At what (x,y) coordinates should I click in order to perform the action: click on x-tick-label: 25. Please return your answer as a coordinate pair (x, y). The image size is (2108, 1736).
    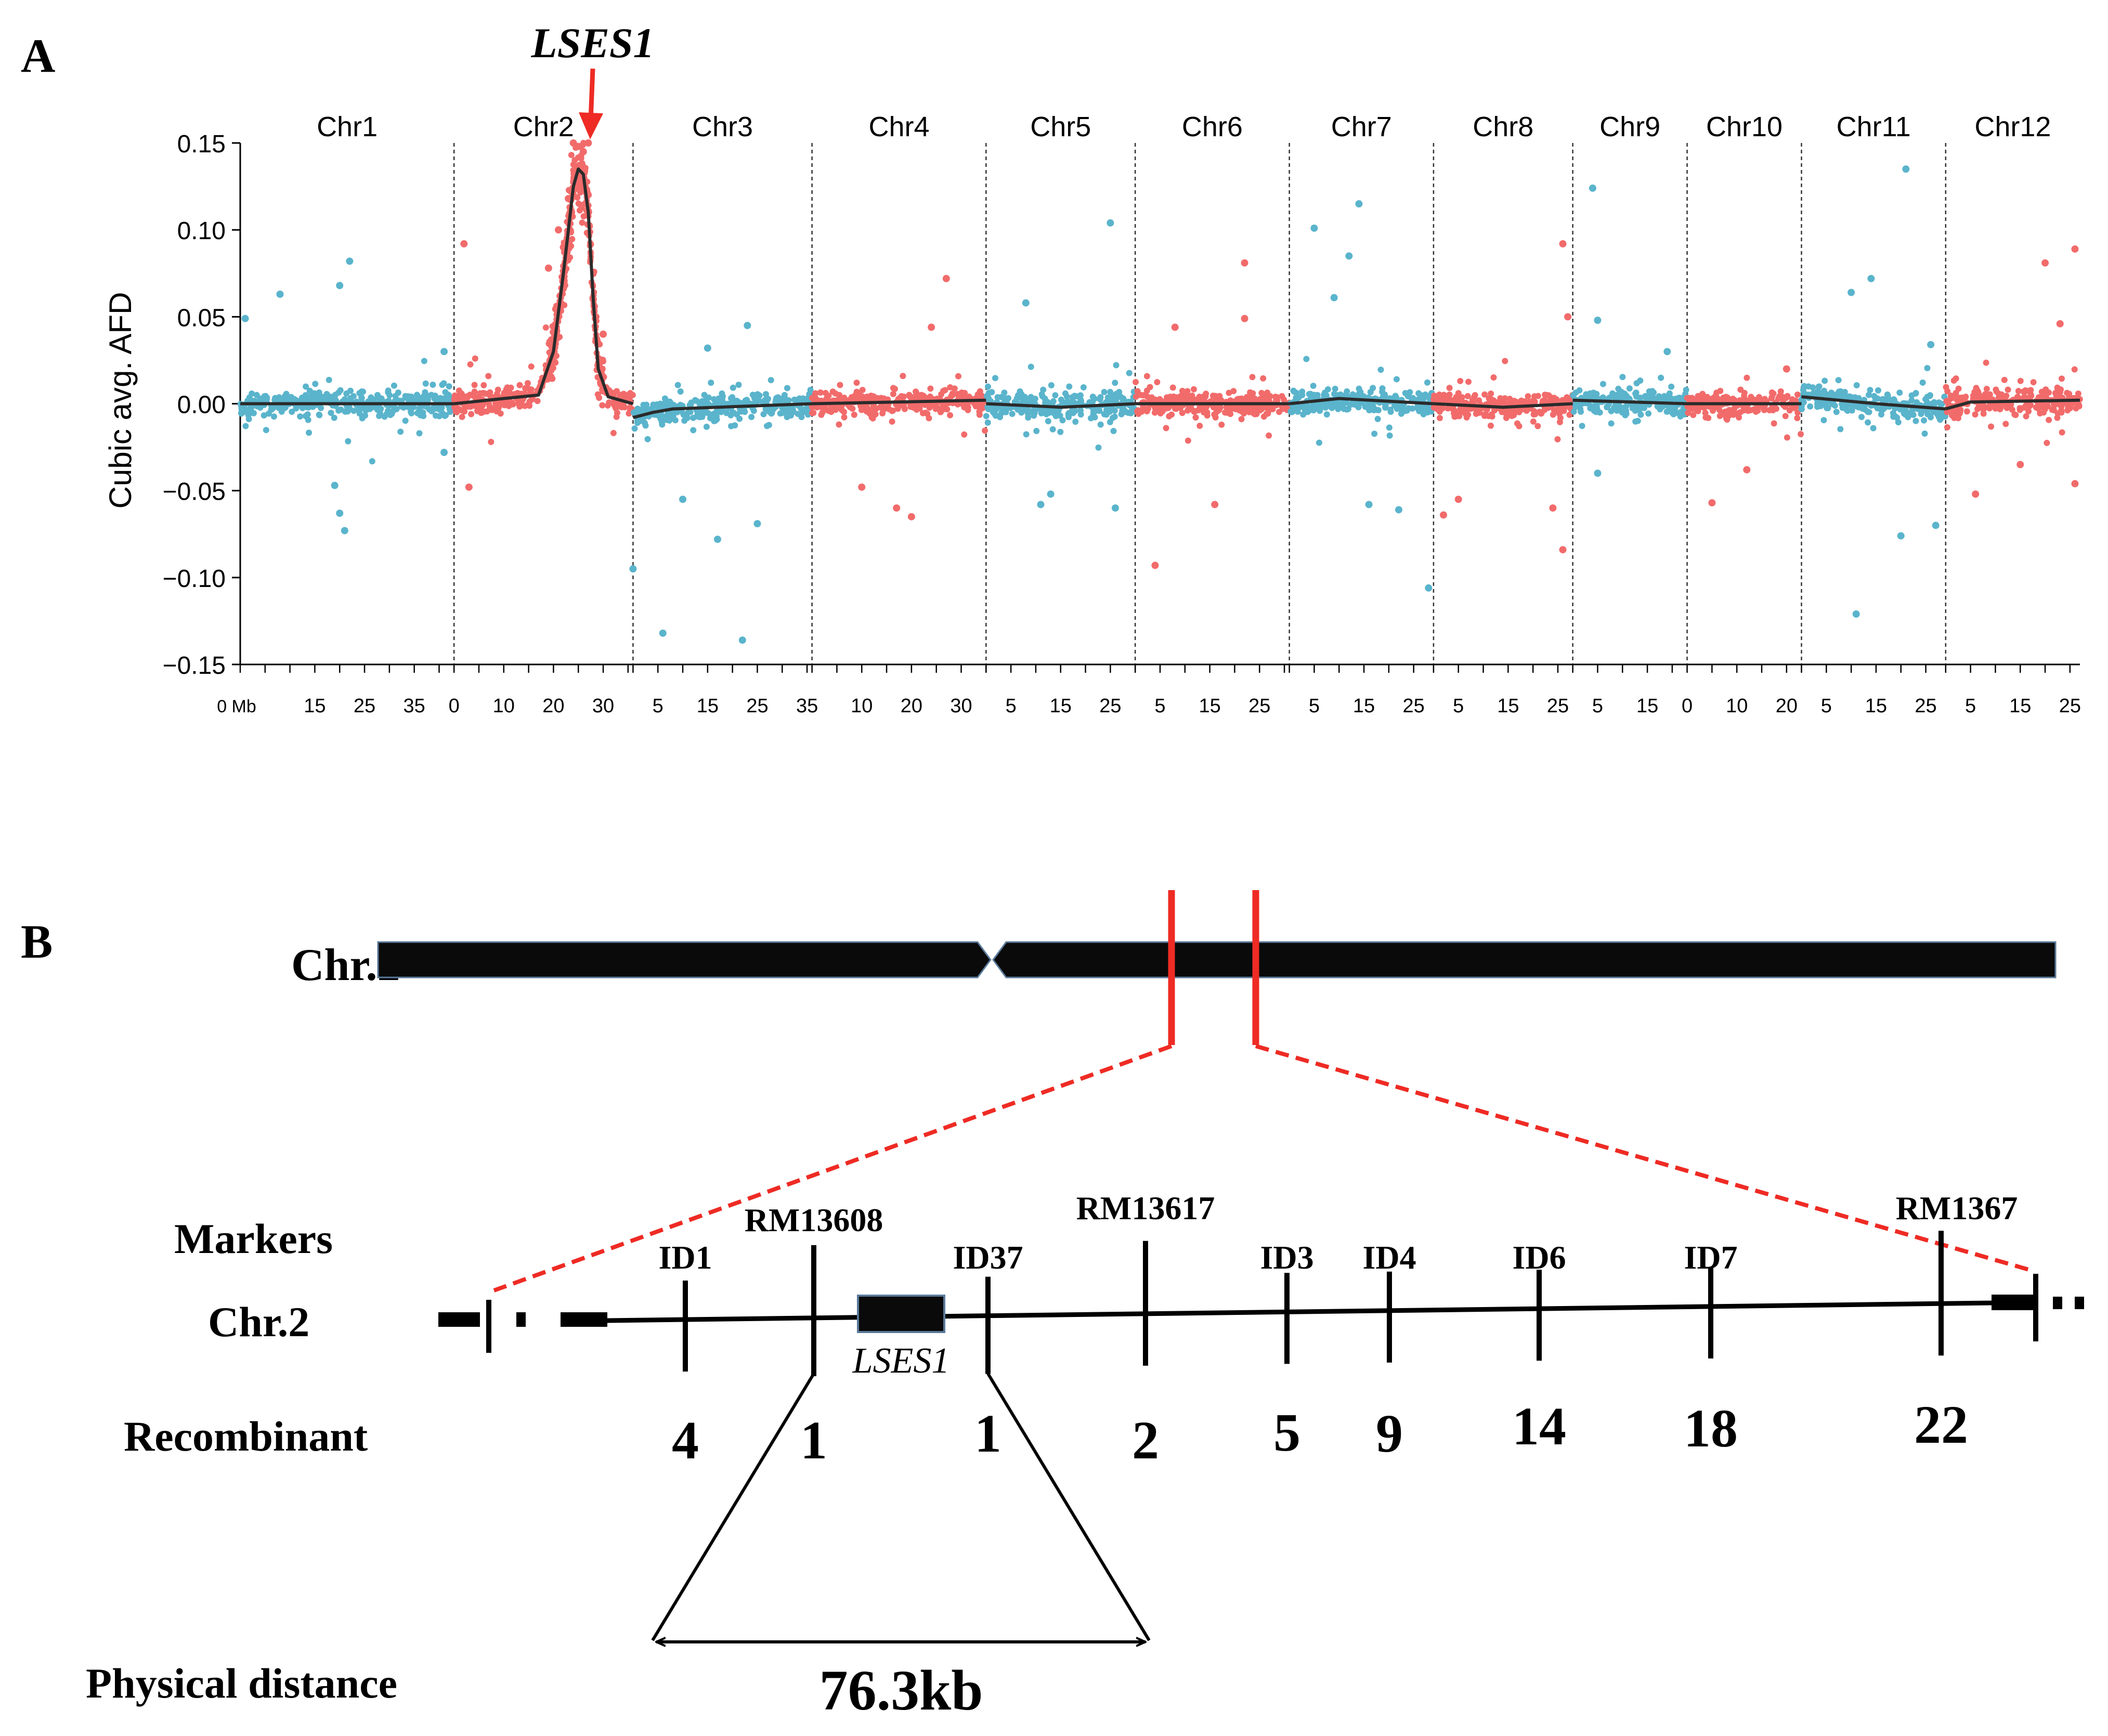
    Looking at the image, I should click on (1110, 706).